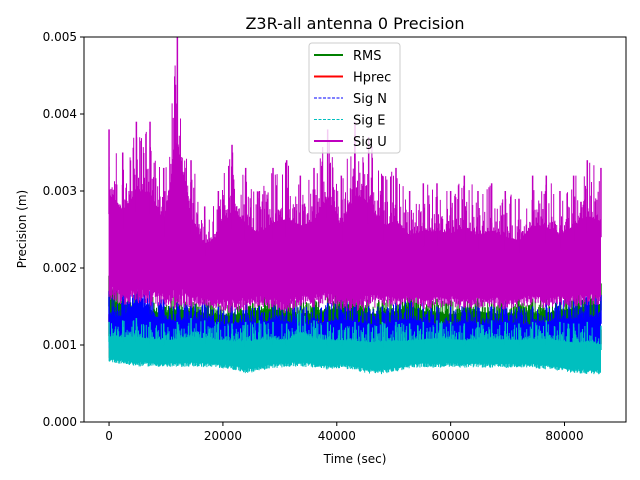 The image size is (640, 480). I want to click on y-tick-label: 0.001, so click(60, 345).